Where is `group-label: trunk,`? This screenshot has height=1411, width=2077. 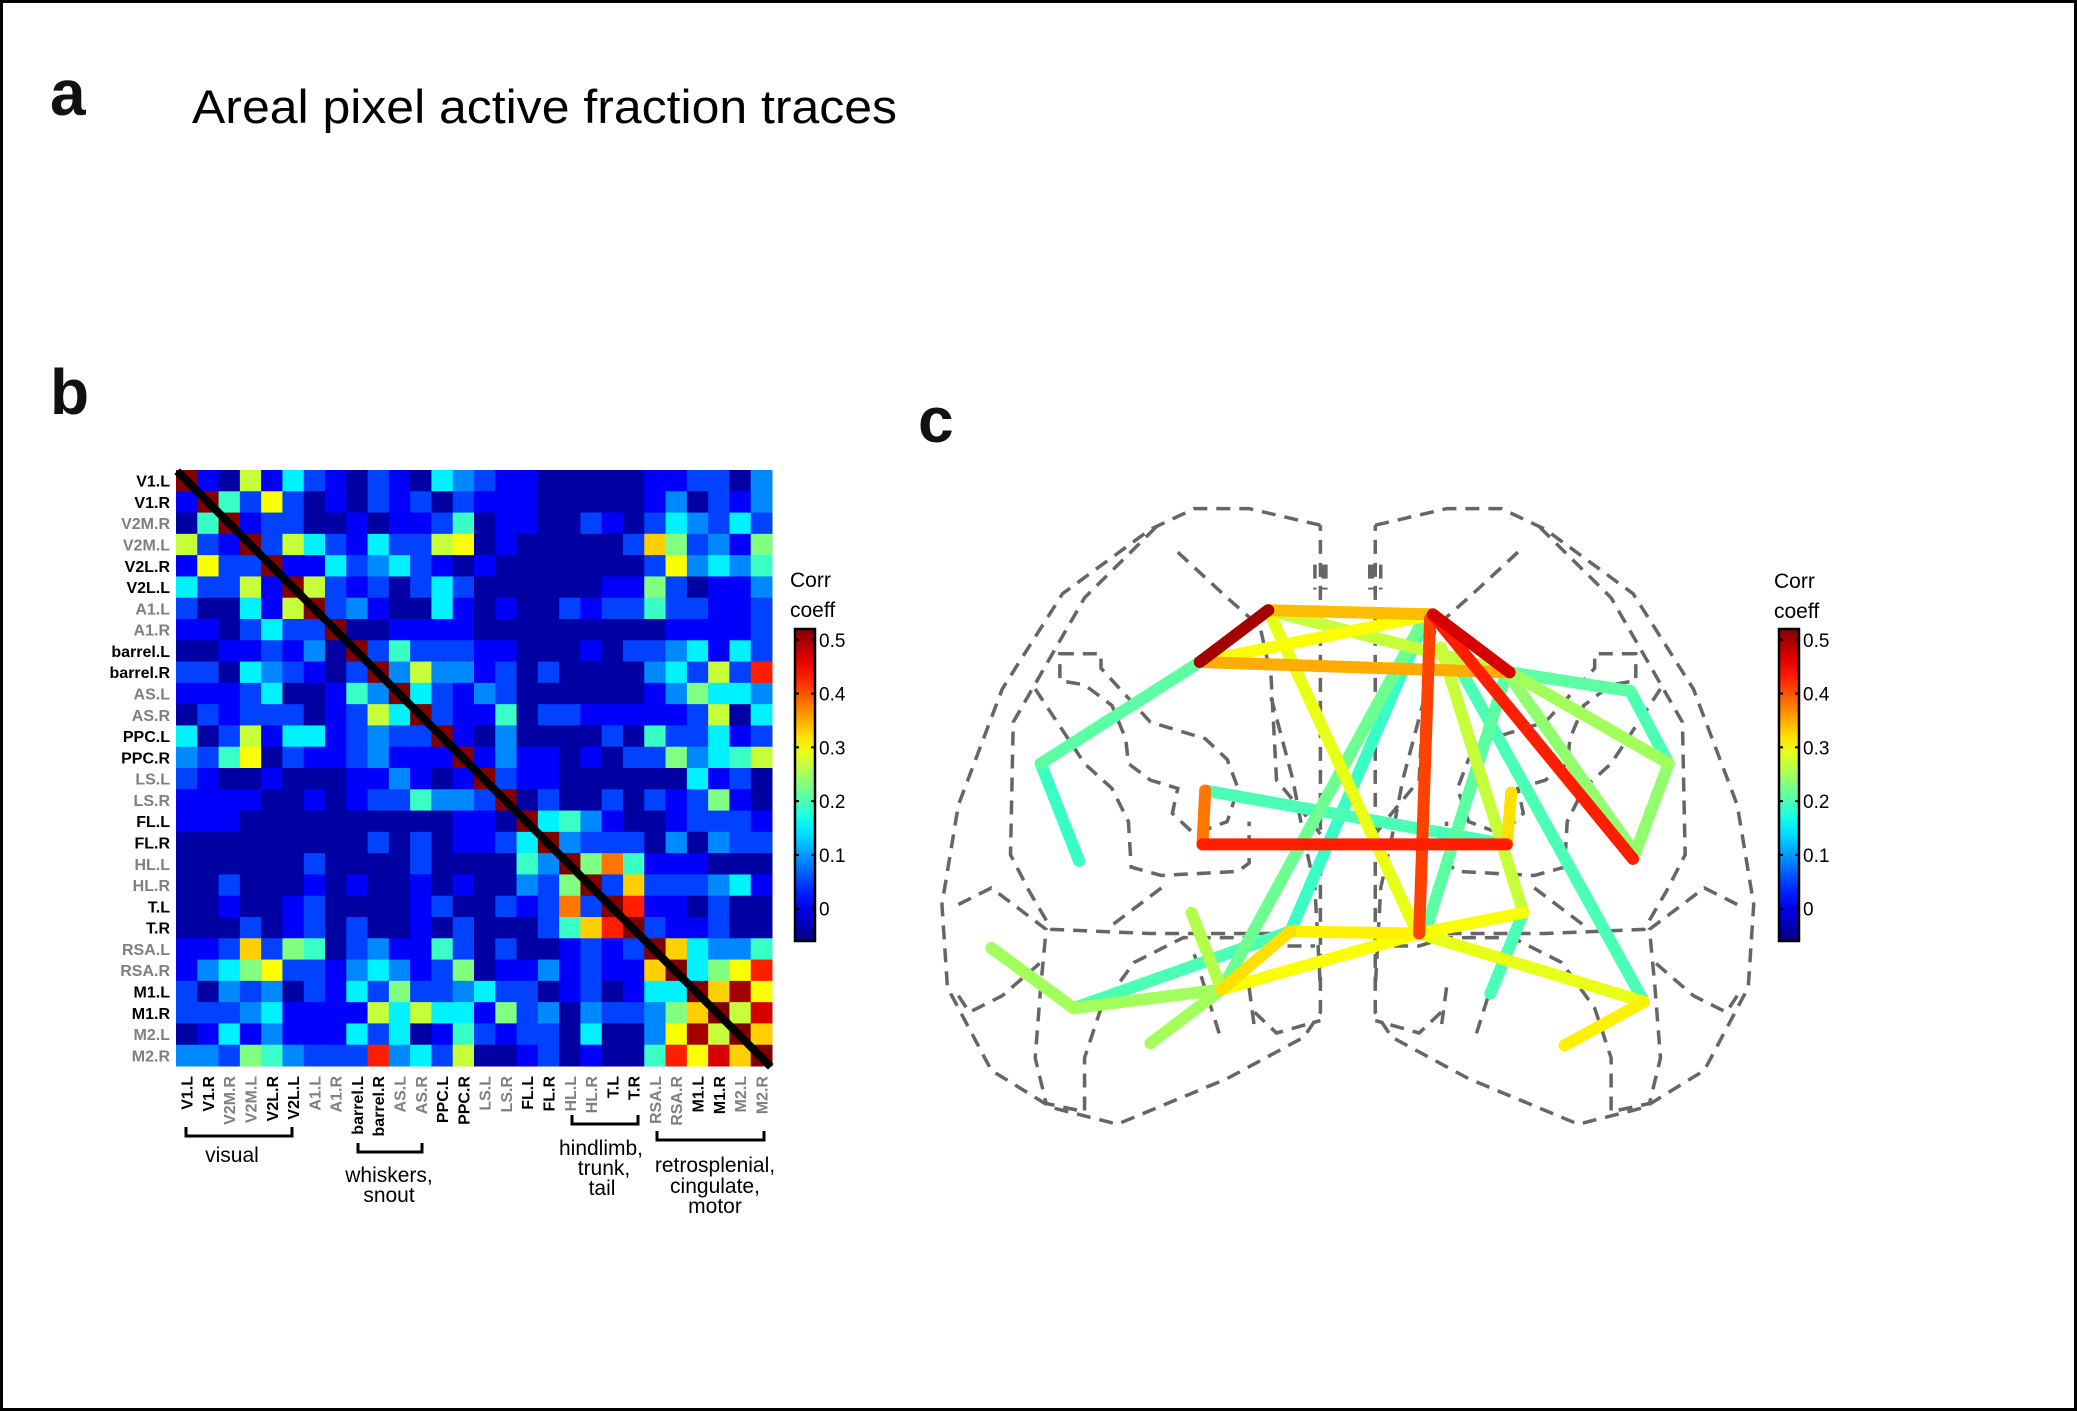 group-label: trunk, is located at coordinates (604, 1168).